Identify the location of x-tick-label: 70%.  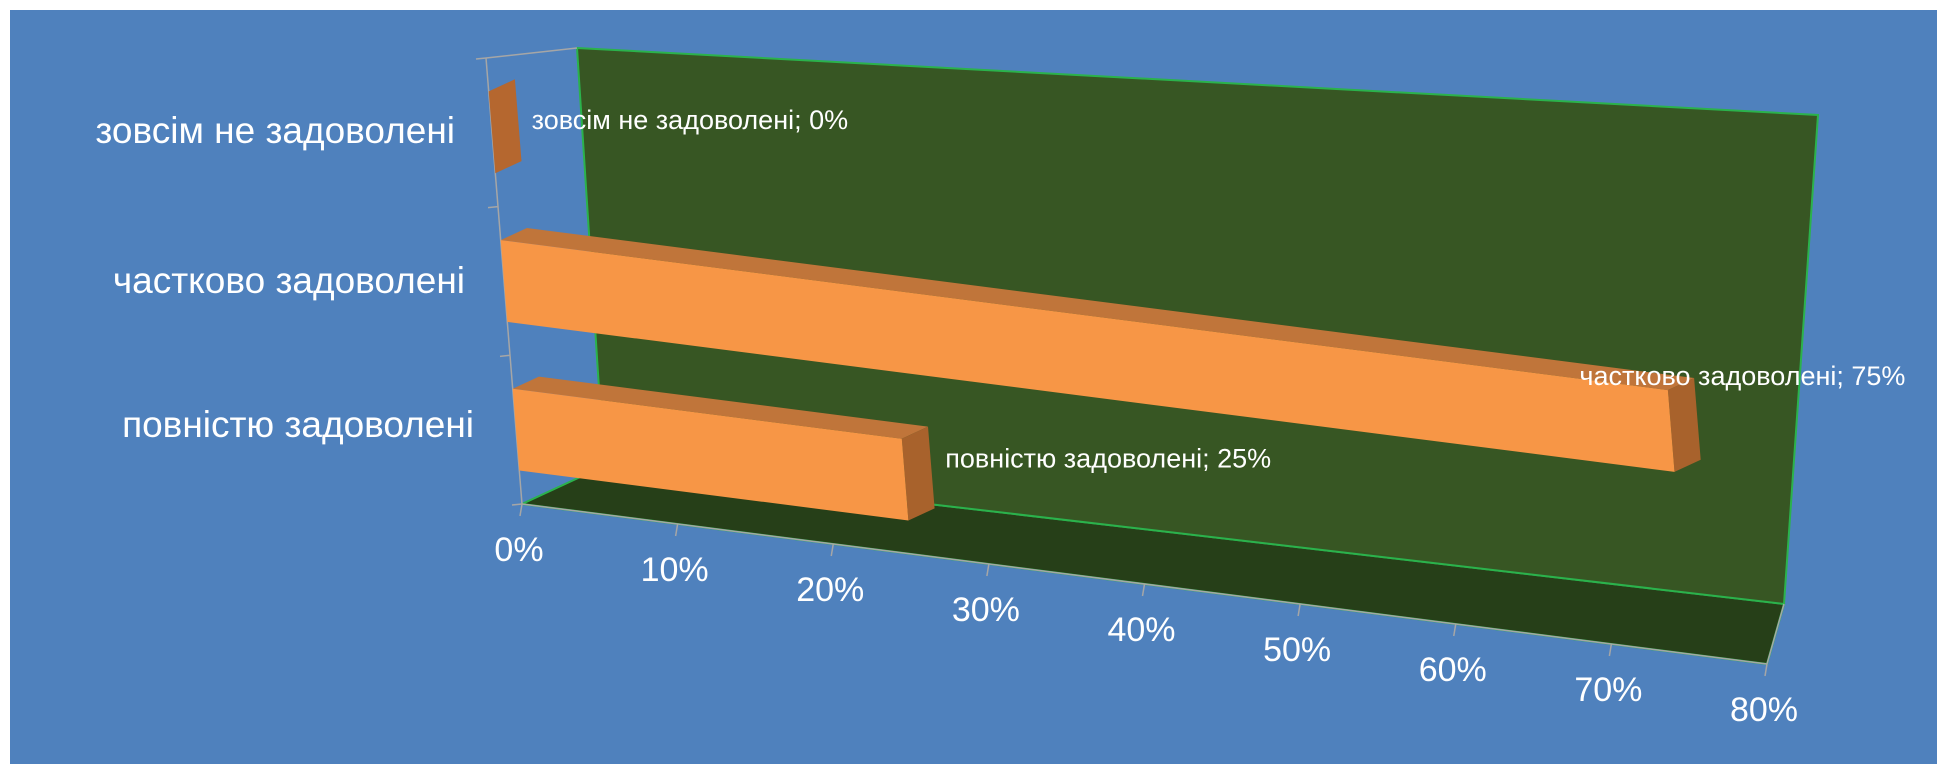
(1608, 690).